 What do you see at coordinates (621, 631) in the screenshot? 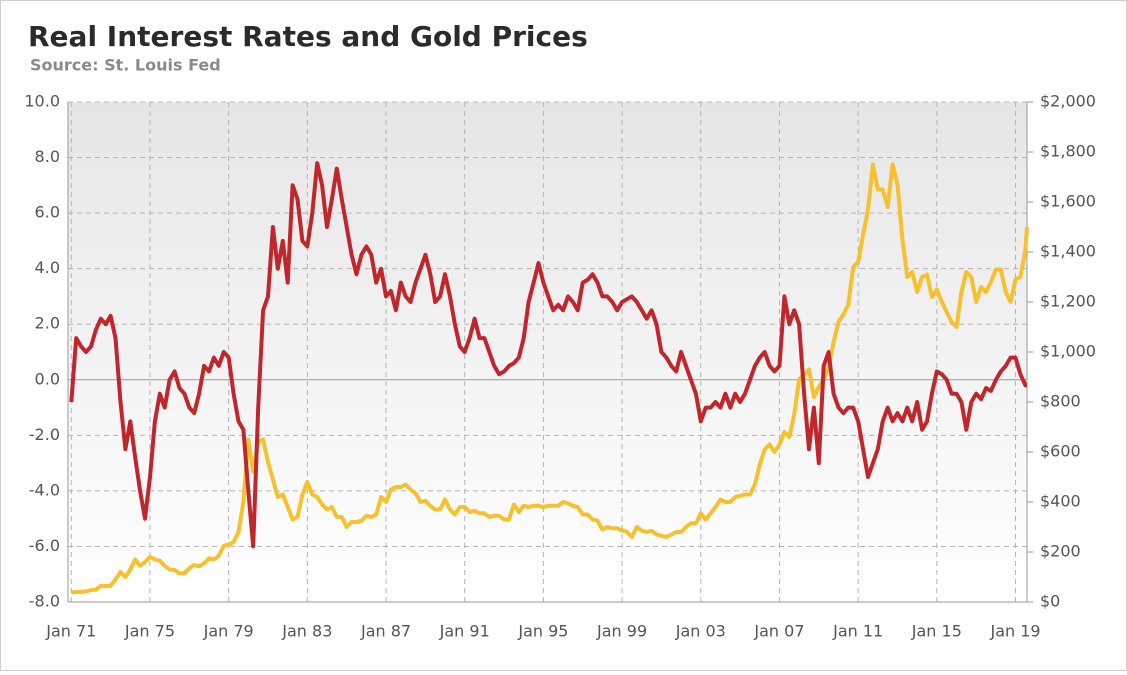
I see `x-tick-label: Jan 99` at bounding box center [621, 631].